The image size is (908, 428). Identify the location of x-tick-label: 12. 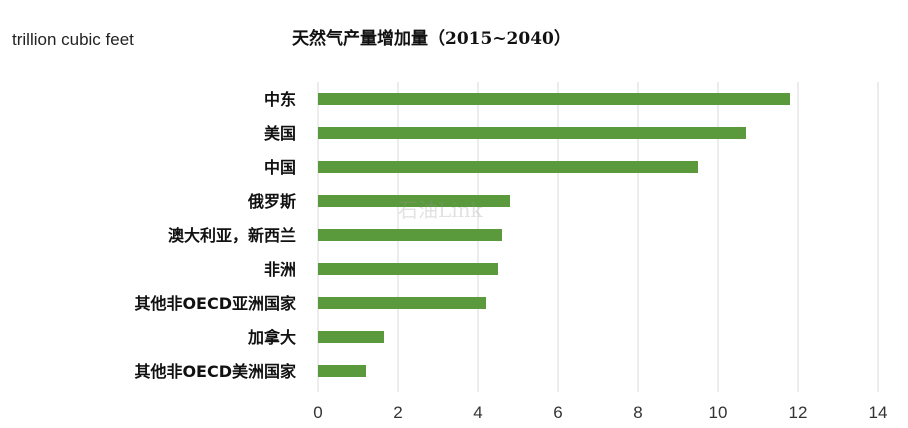
(798, 412).